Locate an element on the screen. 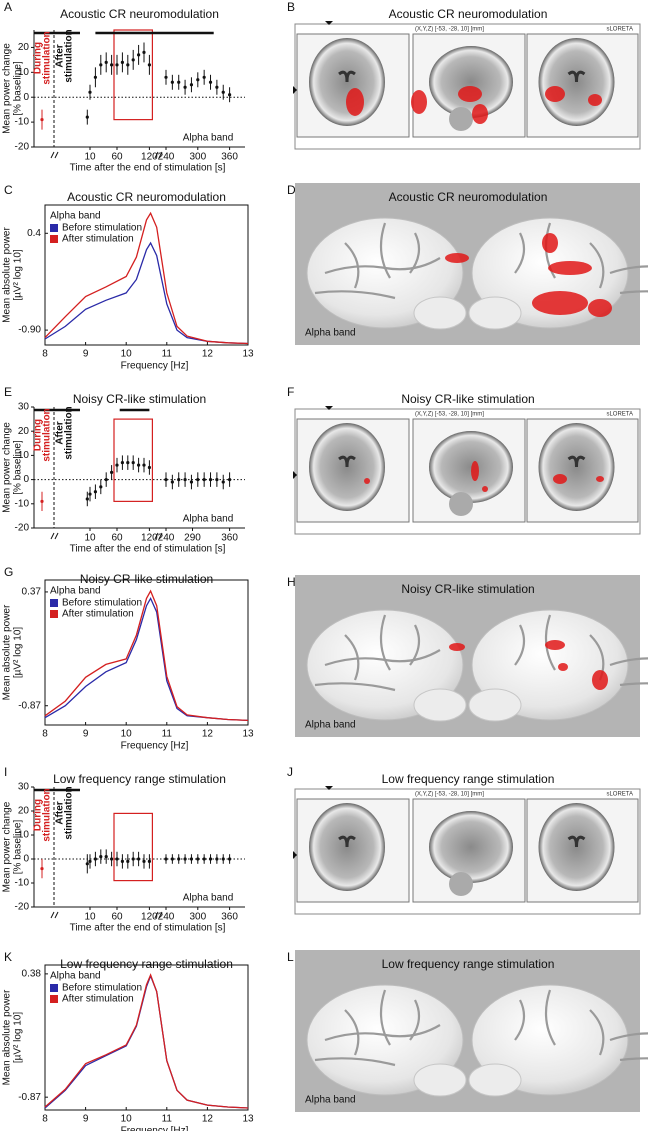  panel-letter: F is located at coordinates (290, 392).